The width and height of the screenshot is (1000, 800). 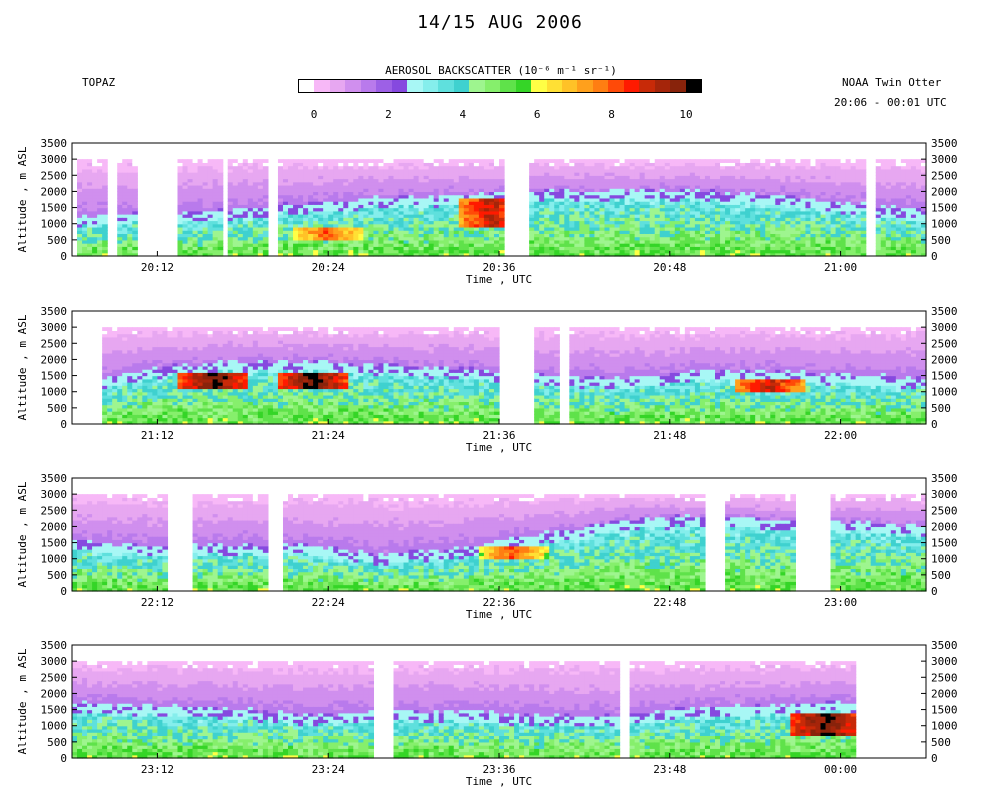 What do you see at coordinates (669, 267) in the screenshot?
I see `x-tick-label: 20:48` at bounding box center [669, 267].